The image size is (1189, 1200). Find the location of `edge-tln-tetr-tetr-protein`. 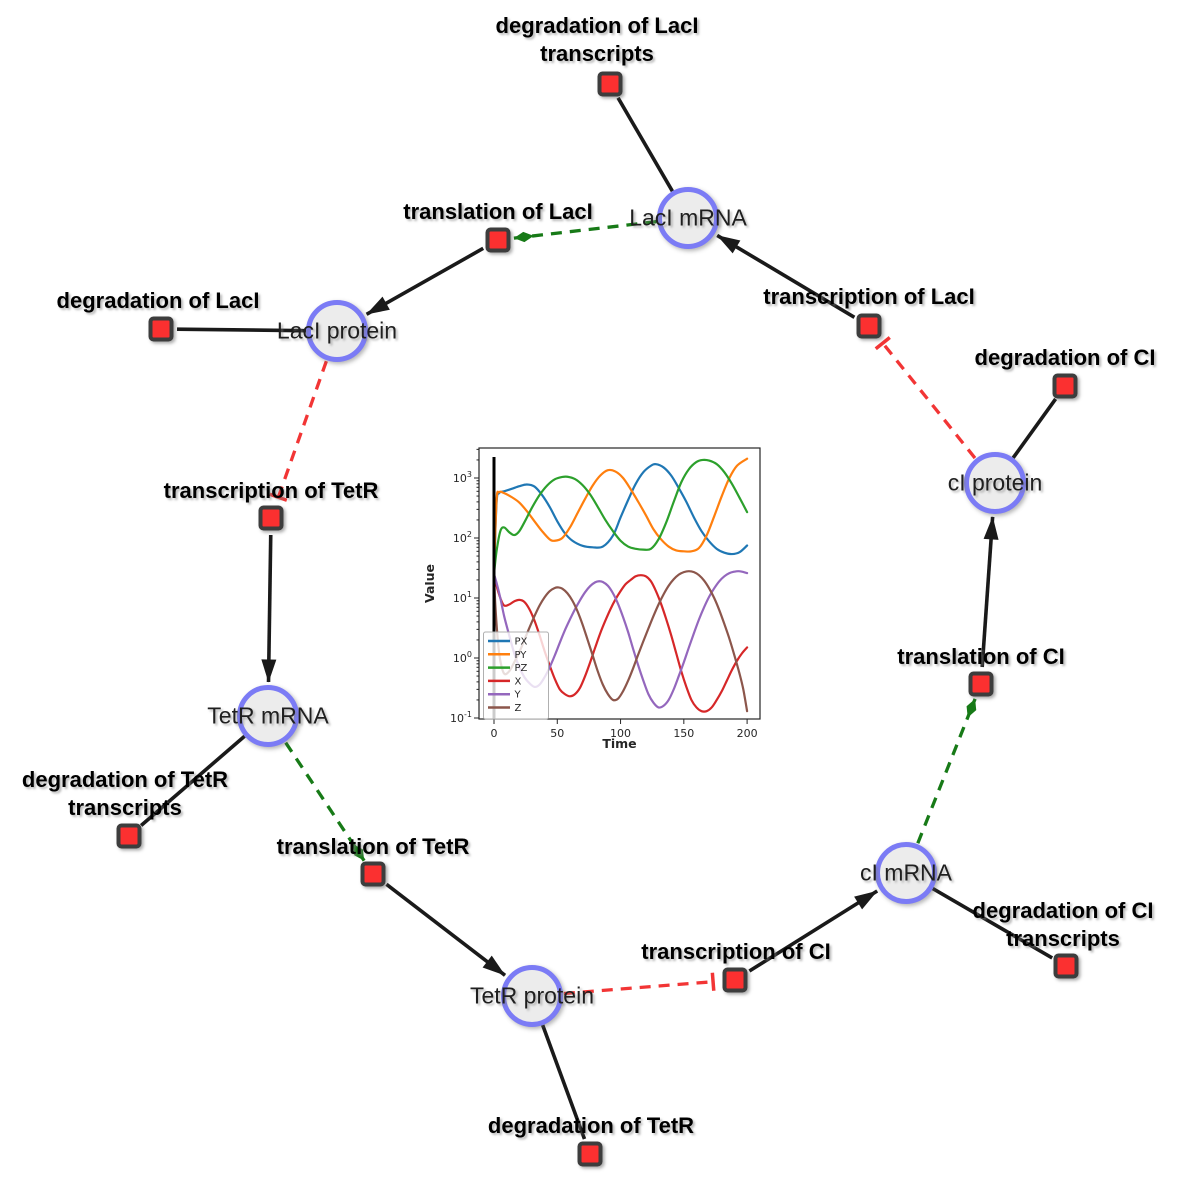

edge-tln-tetr-tetr-protein is located at coordinates (446, 929).